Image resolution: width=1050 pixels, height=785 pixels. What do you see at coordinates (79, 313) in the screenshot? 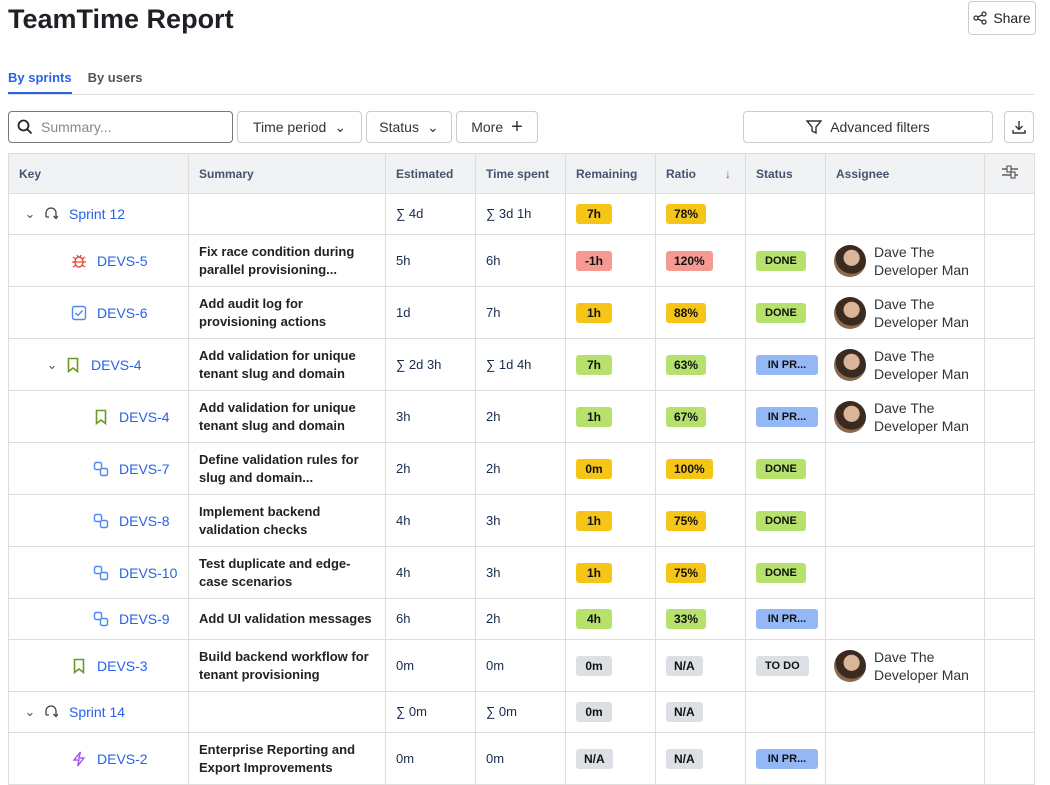
I see `task-icon` at bounding box center [79, 313].